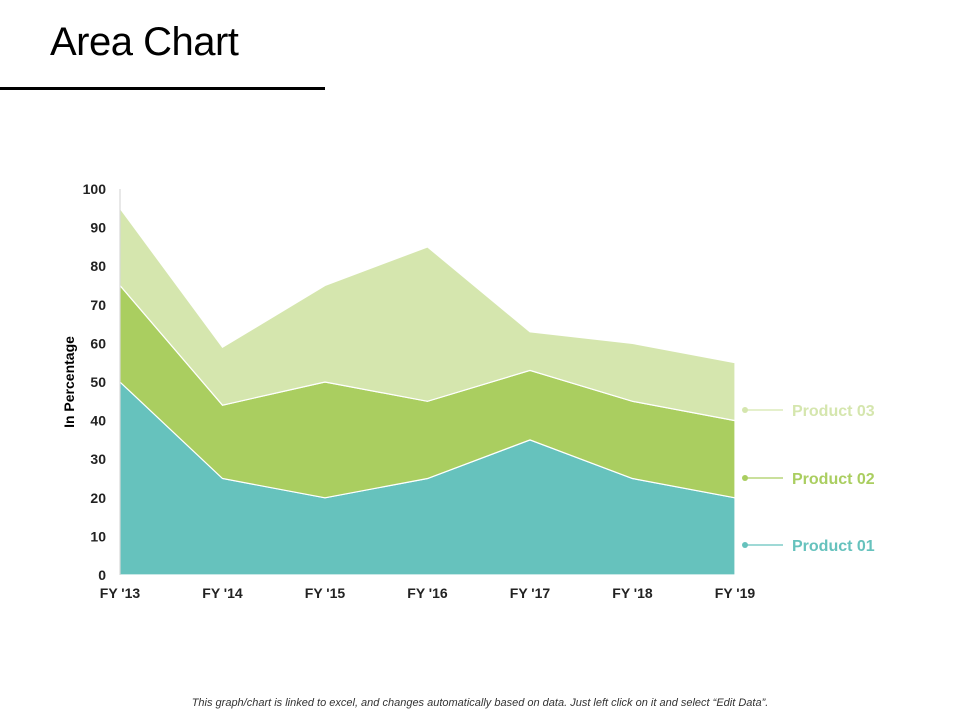  What do you see at coordinates (120, 593) in the screenshot?
I see `x-tick-label: FY '13` at bounding box center [120, 593].